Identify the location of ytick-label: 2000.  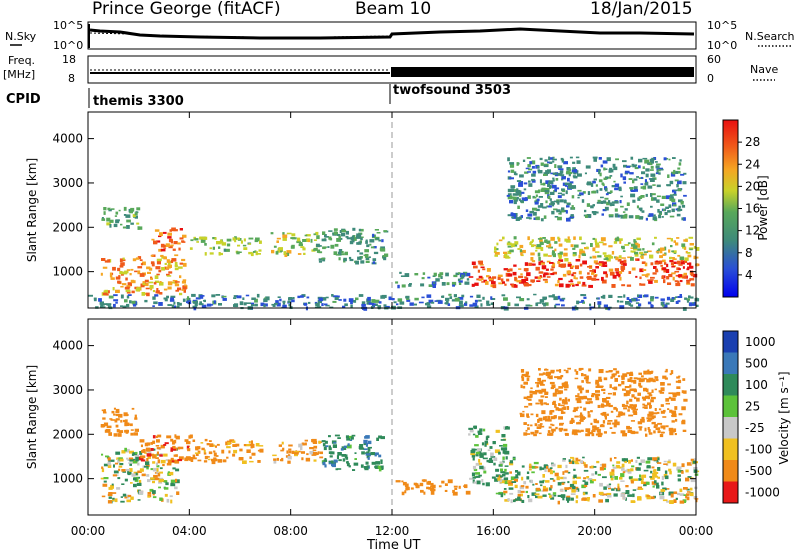
(67, 227).